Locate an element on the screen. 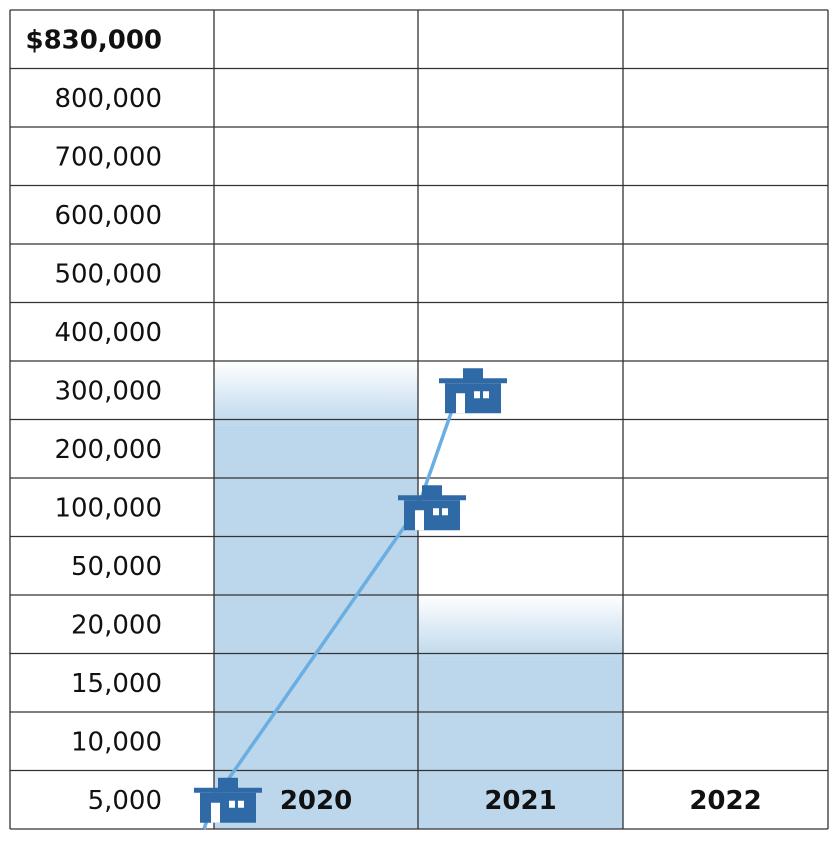 This screenshot has height=856, width=838. x-tick-label: 2022 is located at coordinates (725, 801).